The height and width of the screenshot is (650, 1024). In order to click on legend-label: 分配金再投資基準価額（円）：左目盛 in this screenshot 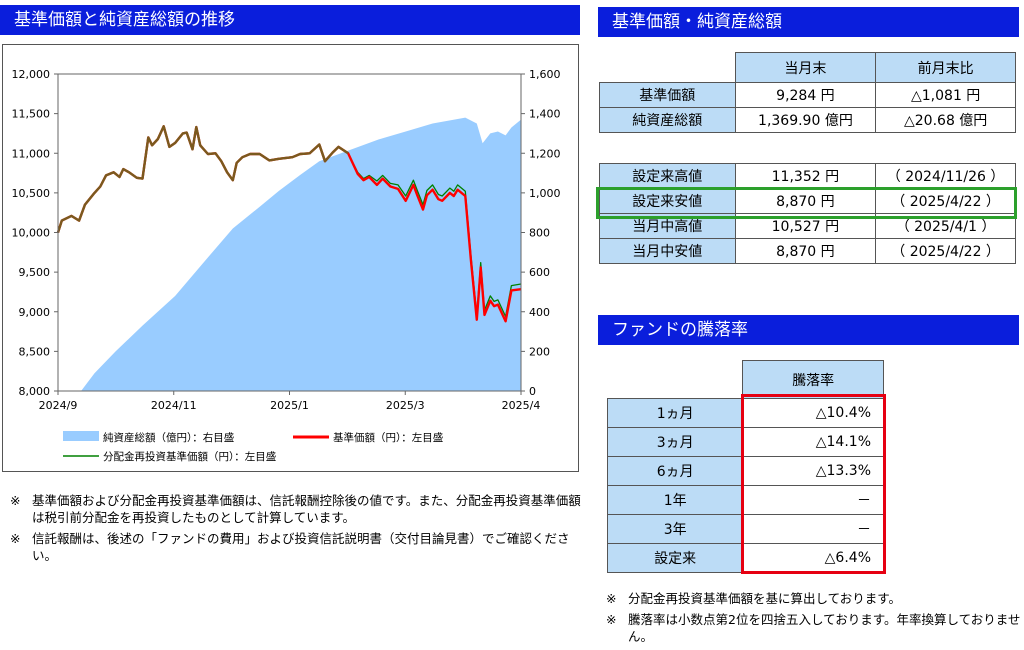, I will do `click(189, 456)`.